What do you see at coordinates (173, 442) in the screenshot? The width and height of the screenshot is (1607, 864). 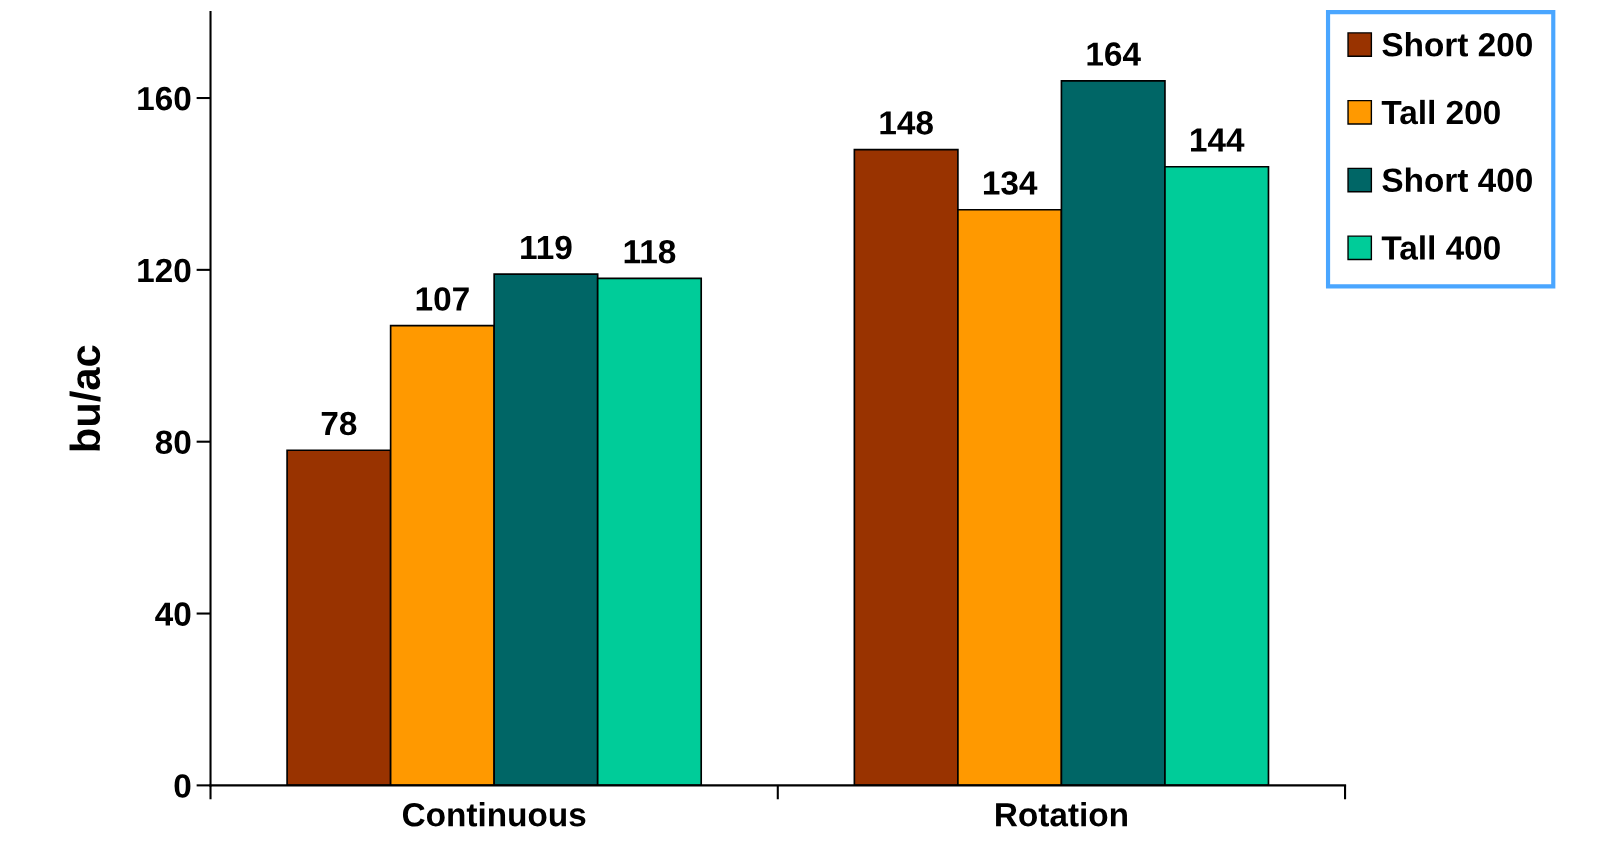 I see `y-tick-label: 80` at bounding box center [173, 442].